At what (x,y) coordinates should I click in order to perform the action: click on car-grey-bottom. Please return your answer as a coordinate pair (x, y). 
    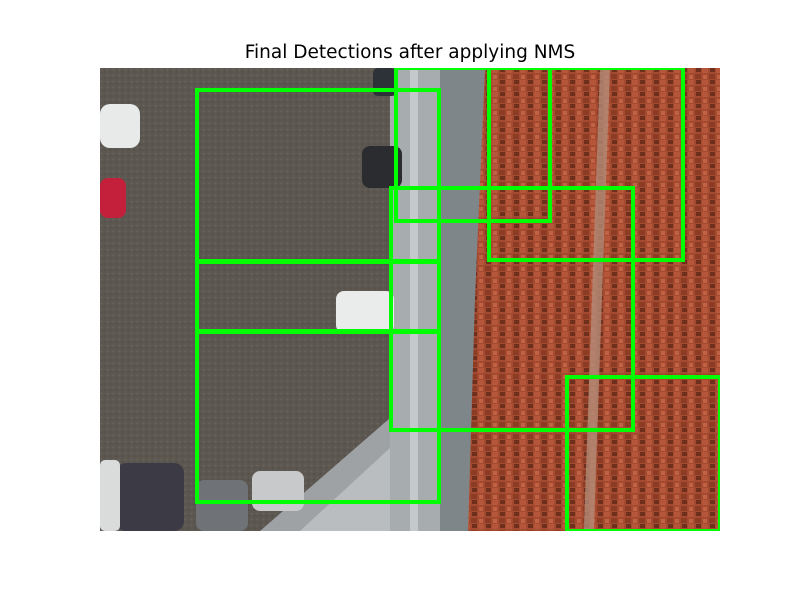
    Looking at the image, I should click on (222, 505).